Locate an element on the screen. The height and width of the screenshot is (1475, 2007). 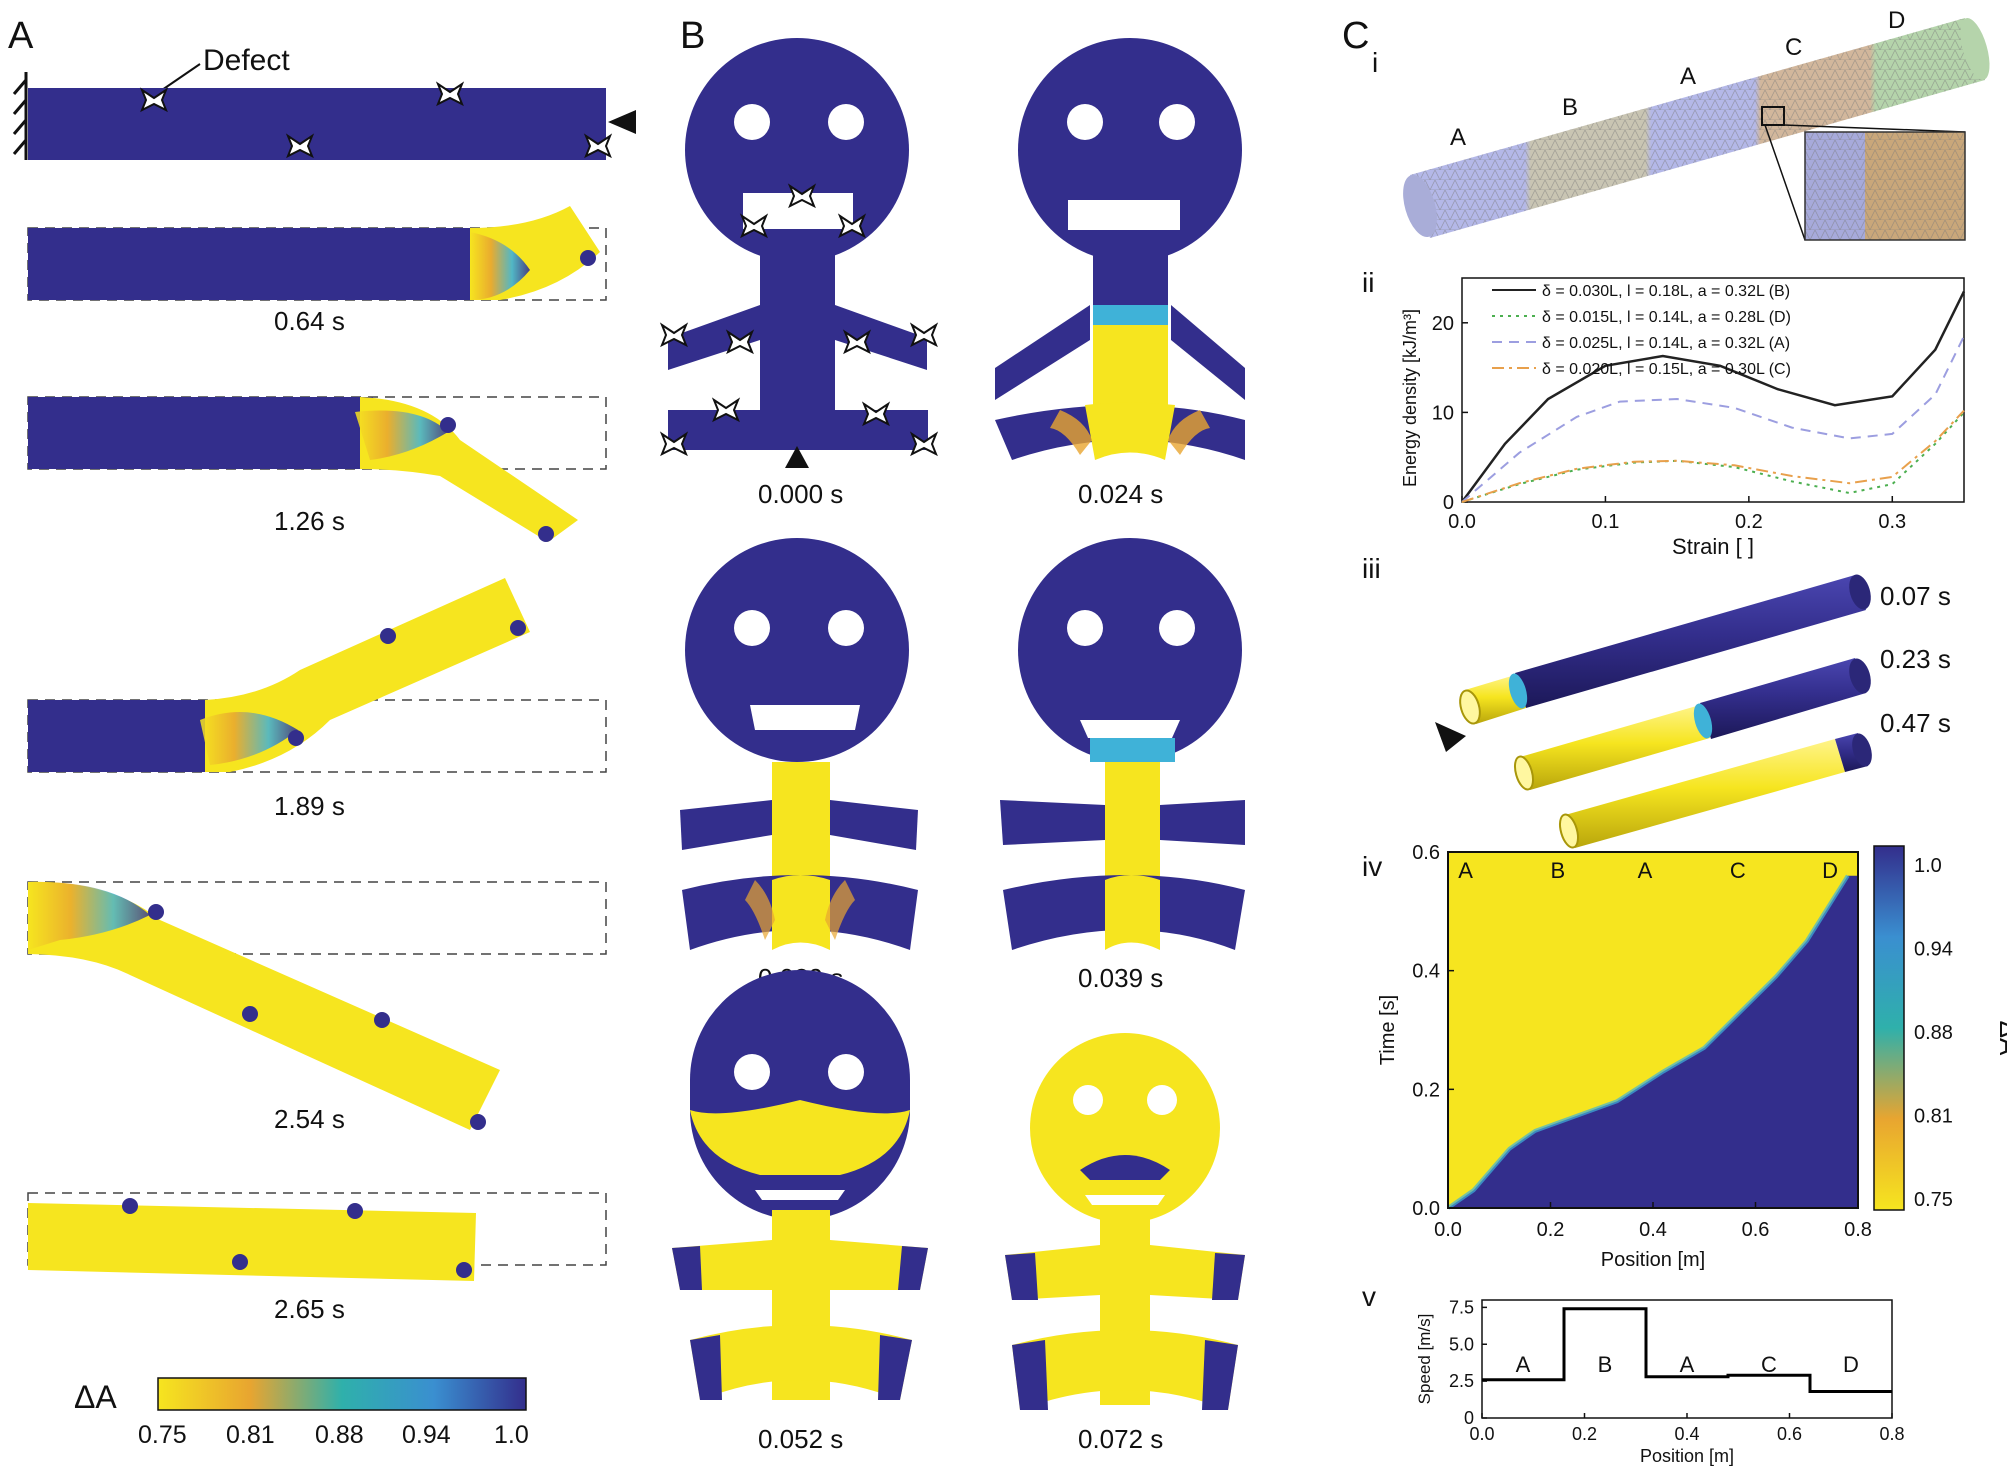
y-tick-label: 0.0 is located at coordinates (1426, 1209).